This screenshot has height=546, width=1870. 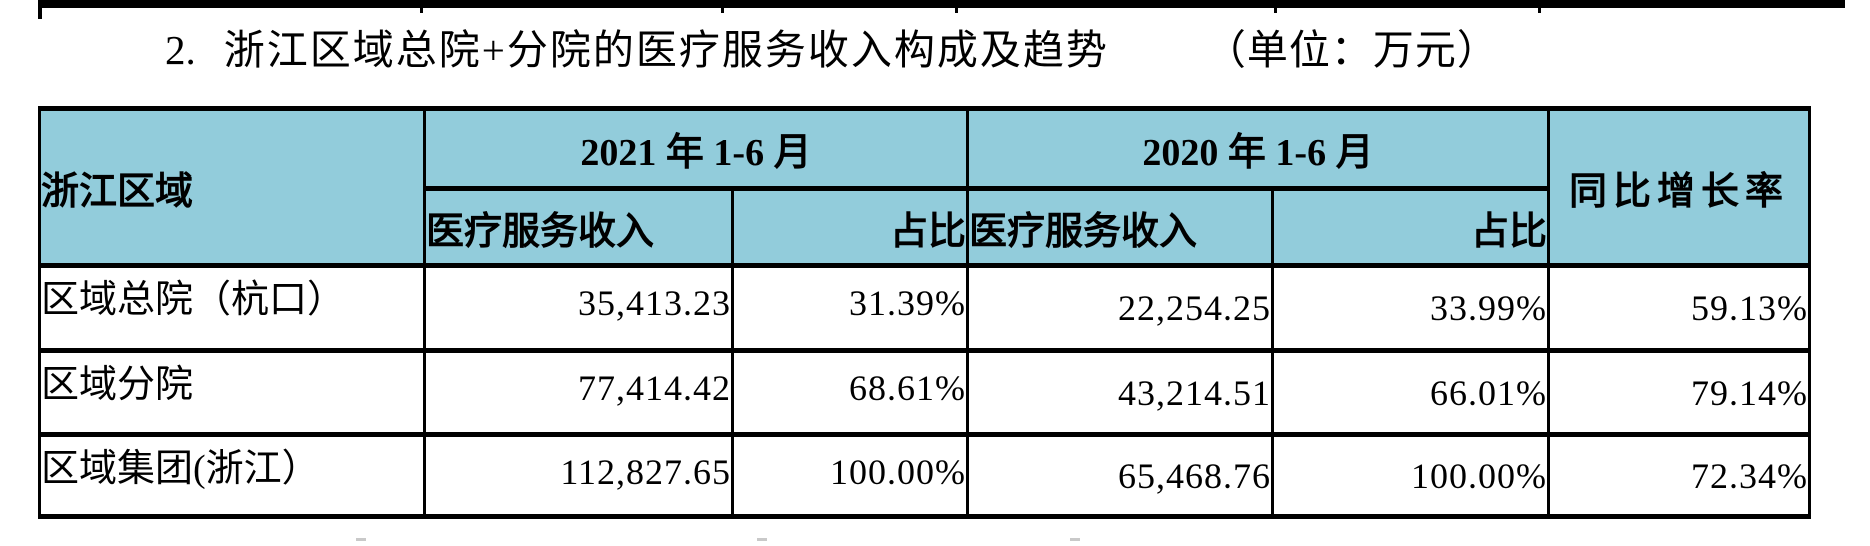 What do you see at coordinates (232, 475) in the screenshot?
I see `row-label: 区域集团(浙江）` at bounding box center [232, 475].